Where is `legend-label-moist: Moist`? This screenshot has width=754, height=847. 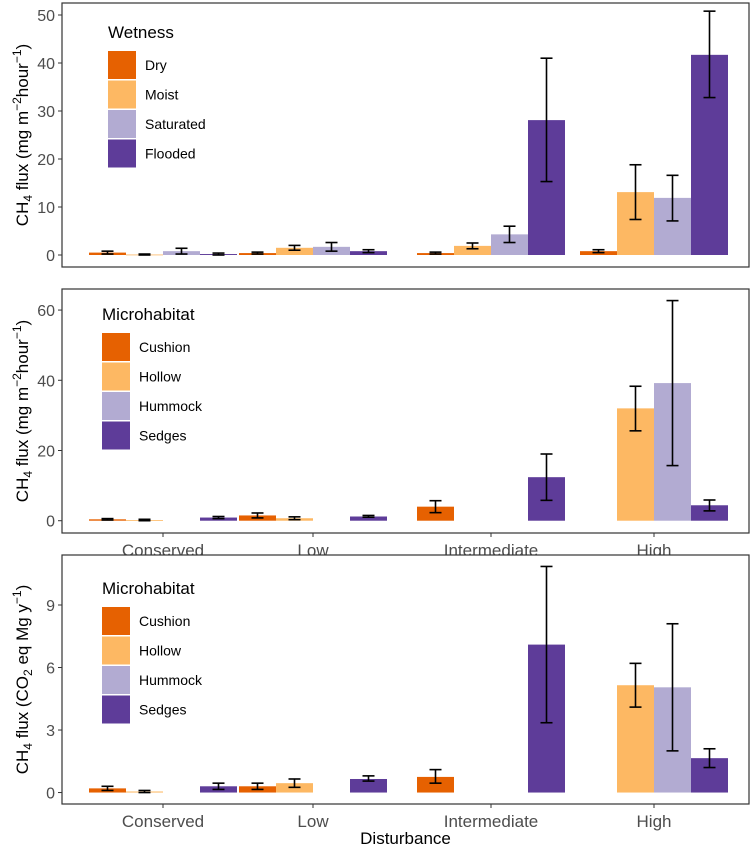
legend-label-moist: Moist is located at coordinates (162, 95).